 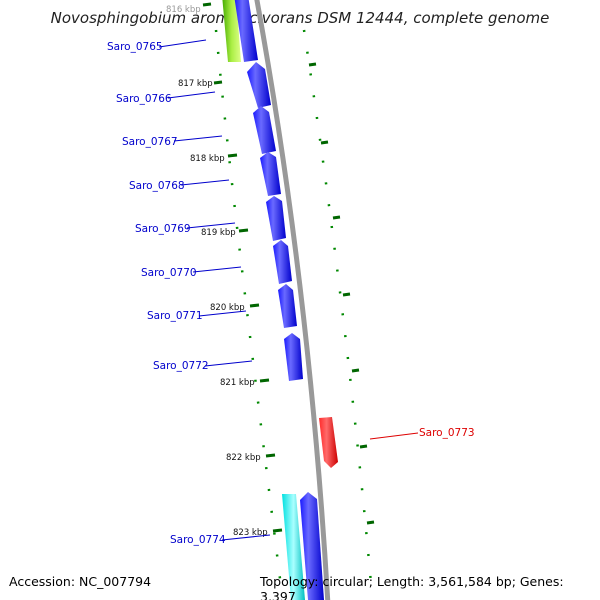 What do you see at coordinates (144, 99) in the screenshot?
I see `label-saro-0766: Saro_0766` at bounding box center [144, 99].